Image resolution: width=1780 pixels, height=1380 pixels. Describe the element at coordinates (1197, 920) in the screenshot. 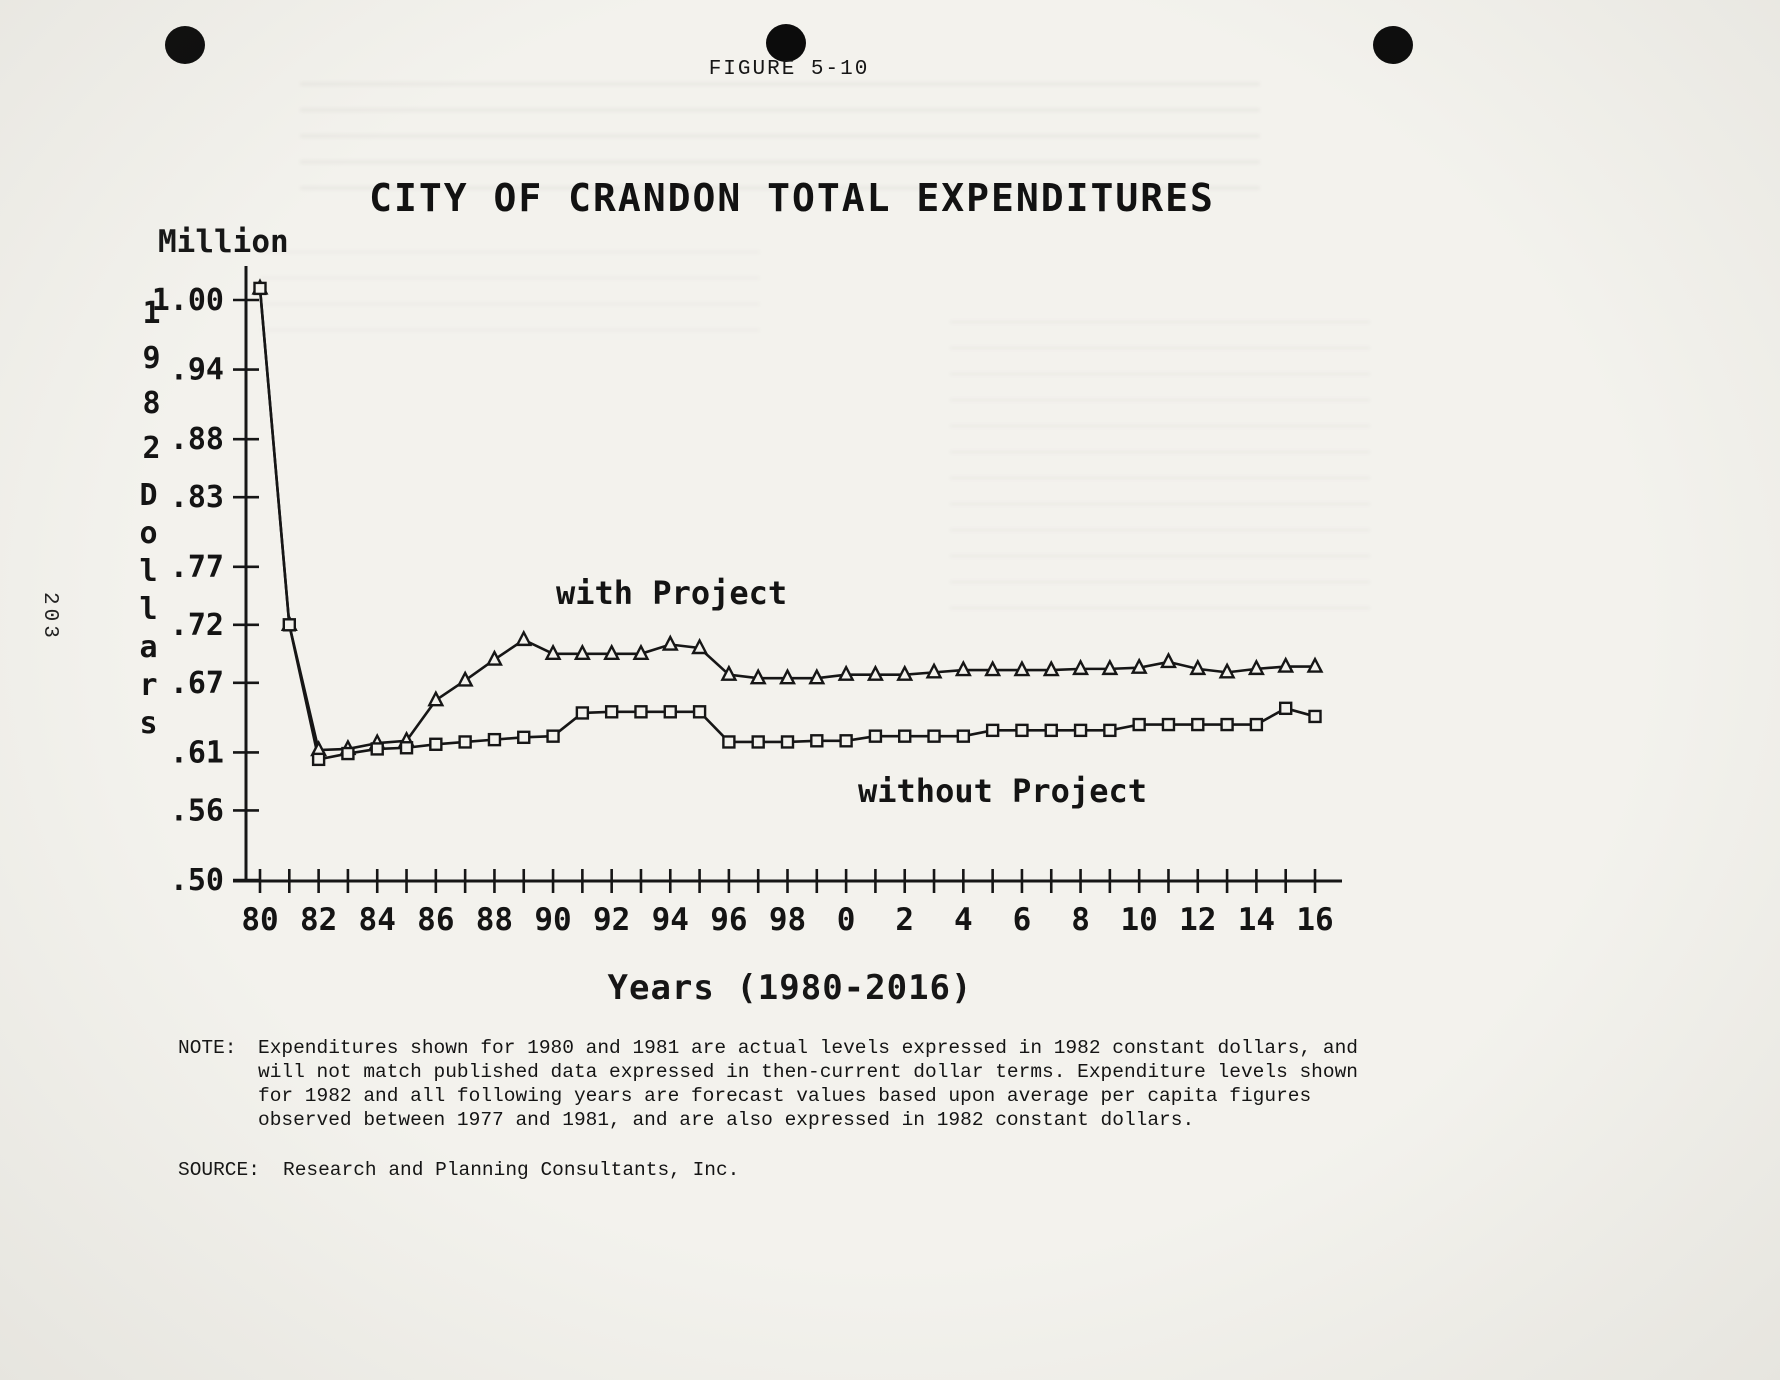

I see `x-tick-label: 12` at that location.